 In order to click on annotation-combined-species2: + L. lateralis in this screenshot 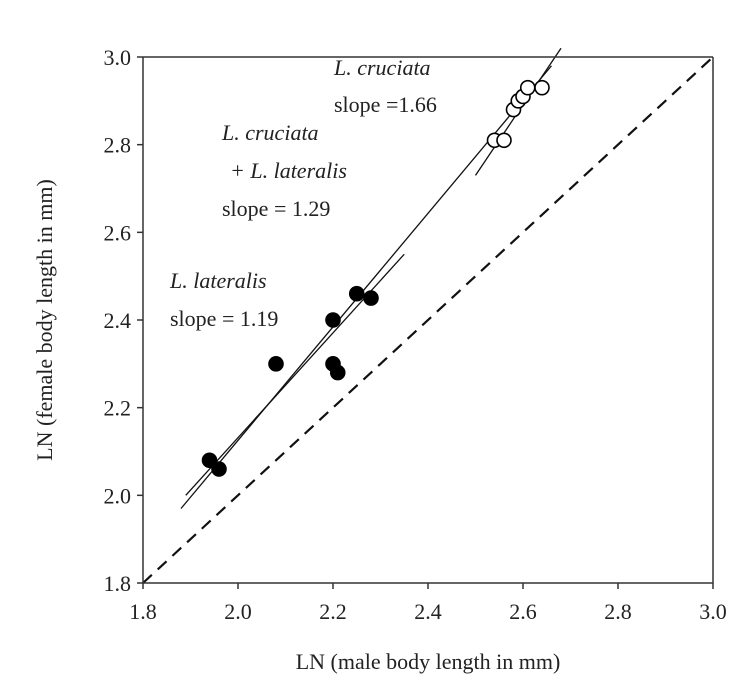, I will do `click(288, 170)`.